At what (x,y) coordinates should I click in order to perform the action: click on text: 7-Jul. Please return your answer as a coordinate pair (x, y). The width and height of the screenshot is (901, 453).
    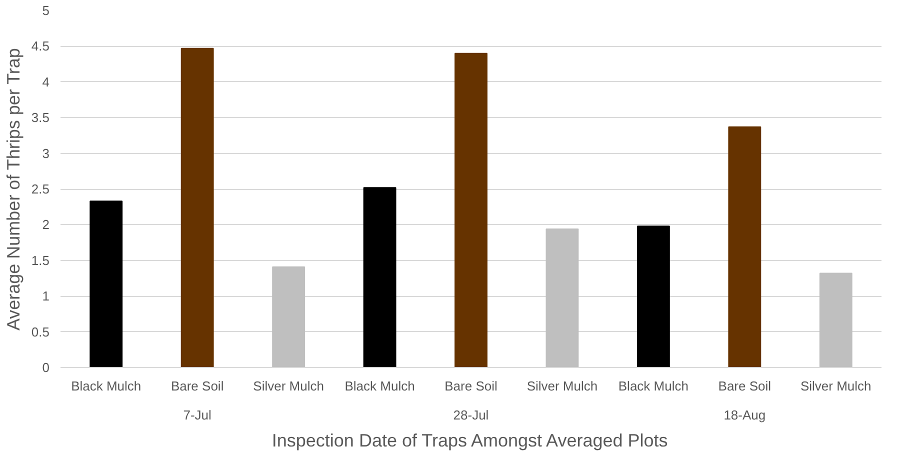
    Looking at the image, I should click on (197, 415).